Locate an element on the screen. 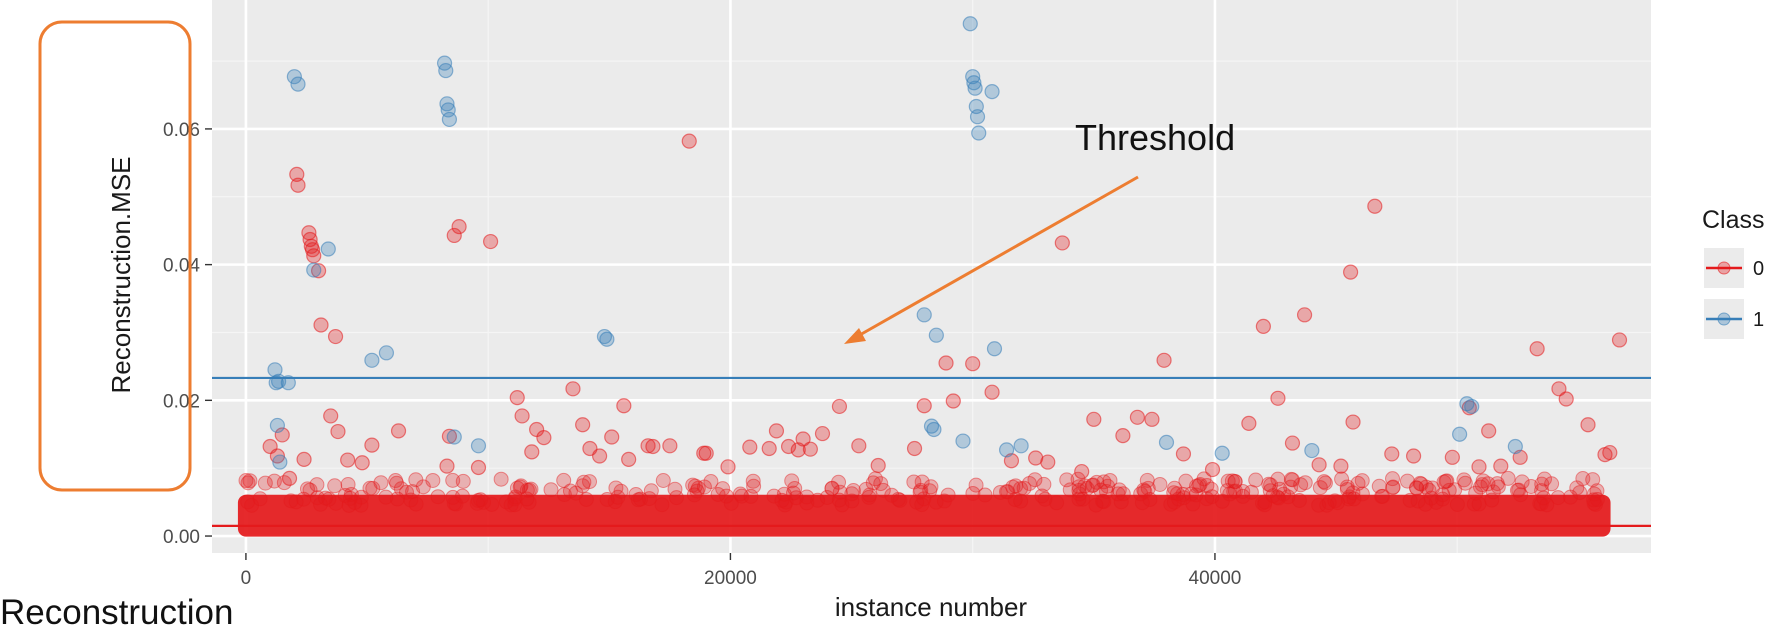  y-axis-title: Reconstruction.MSE is located at coordinates (121, 275).